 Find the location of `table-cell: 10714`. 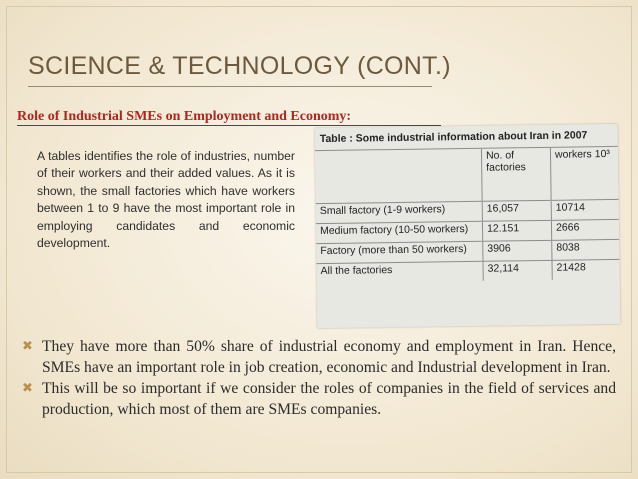

table-cell: 10714 is located at coordinates (585, 210).